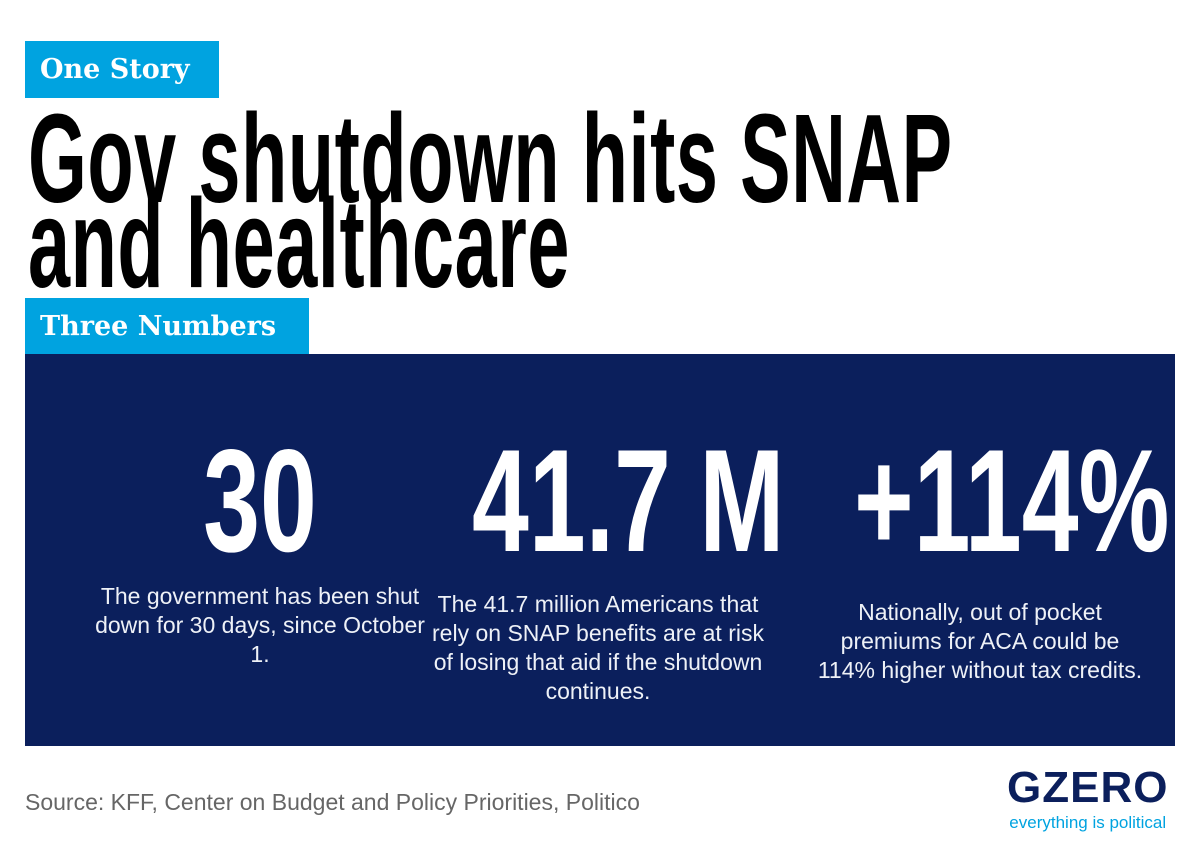 Image resolution: width=1200 pixels, height=853 pixels. What do you see at coordinates (628, 500) in the screenshot?
I see `stat-value: 41.7 M` at bounding box center [628, 500].